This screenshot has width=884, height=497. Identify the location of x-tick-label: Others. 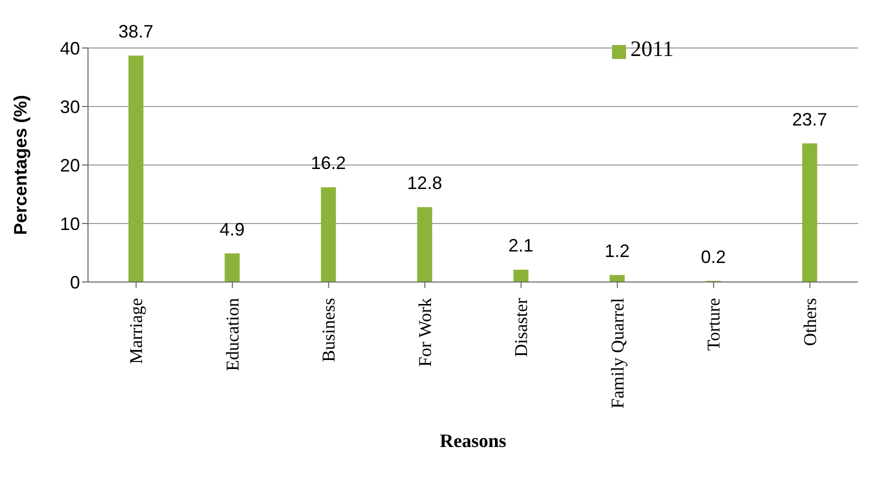
(810, 322).